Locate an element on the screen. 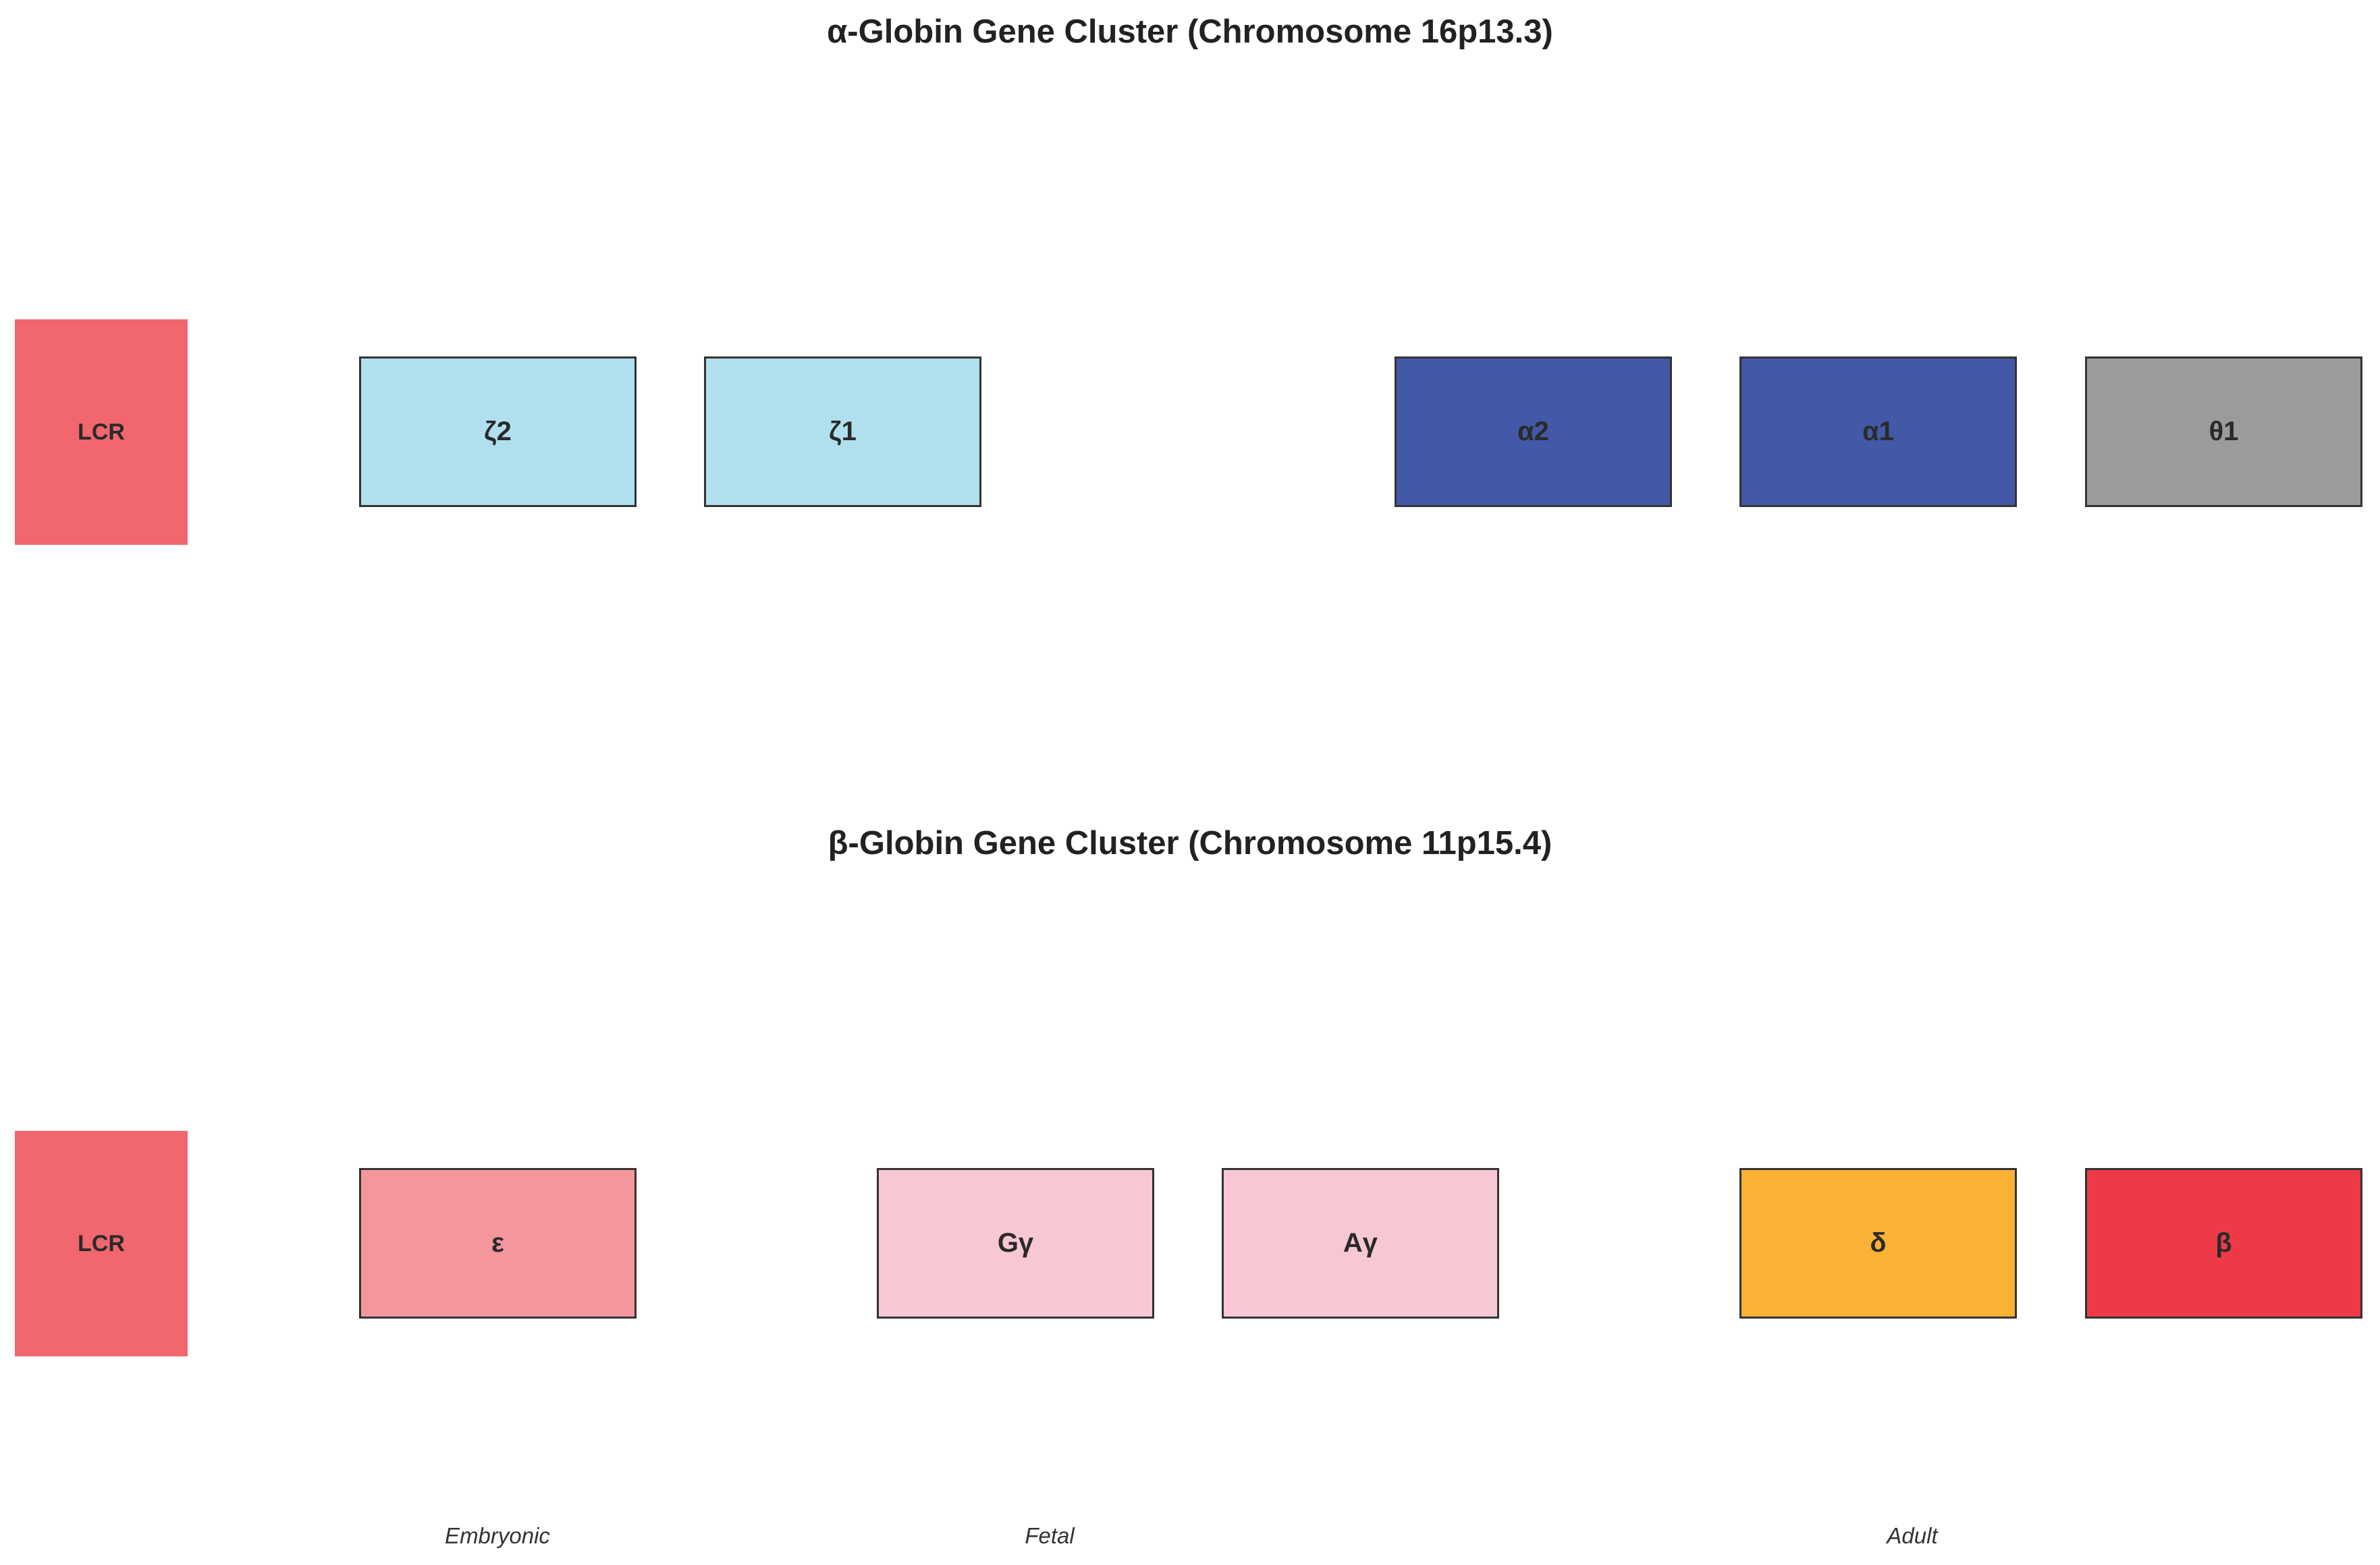  gene-a-gamma: Aγ is located at coordinates (1360, 1243).